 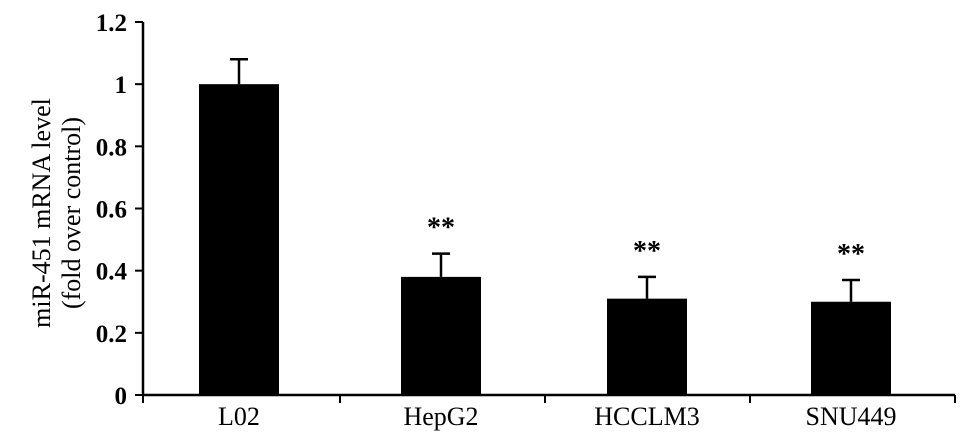 I want to click on y-axis-title-line-2: (fold over control), so click(x=71, y=213).